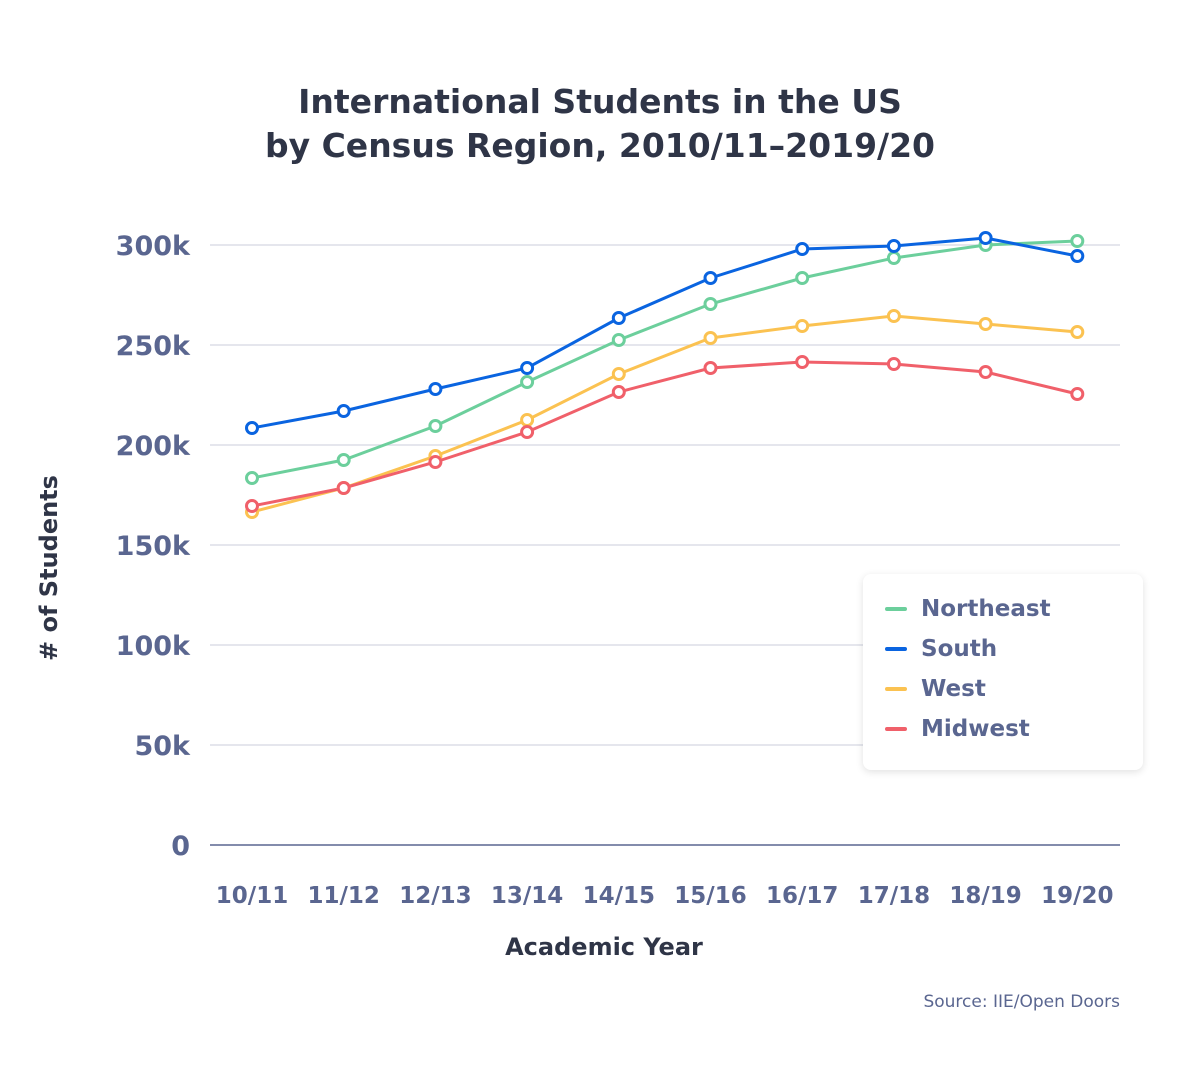  Describe the element at coordinates (802, 896) in the screenshot. I see `x-tick-label: 16/17` at that location.